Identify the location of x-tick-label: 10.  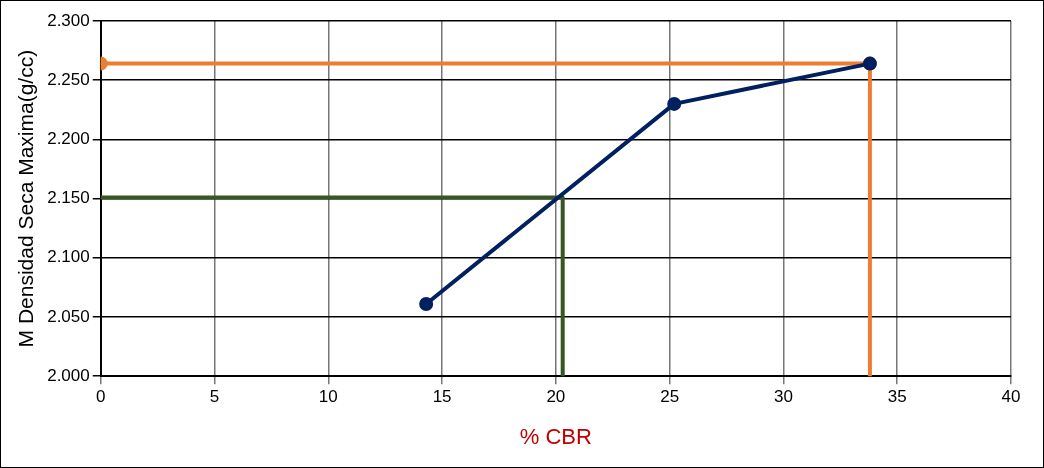
(328, 397).